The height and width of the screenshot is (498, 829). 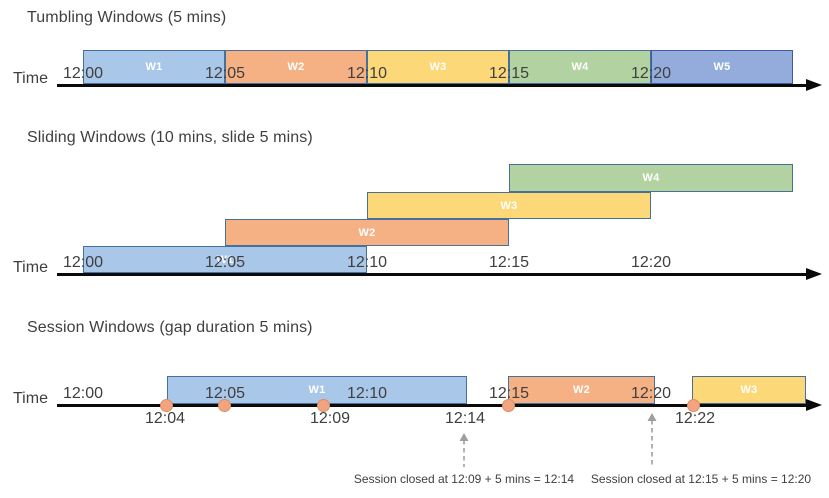 I want to click on session-window-w2-label: W2, so click(x=581, y=390).